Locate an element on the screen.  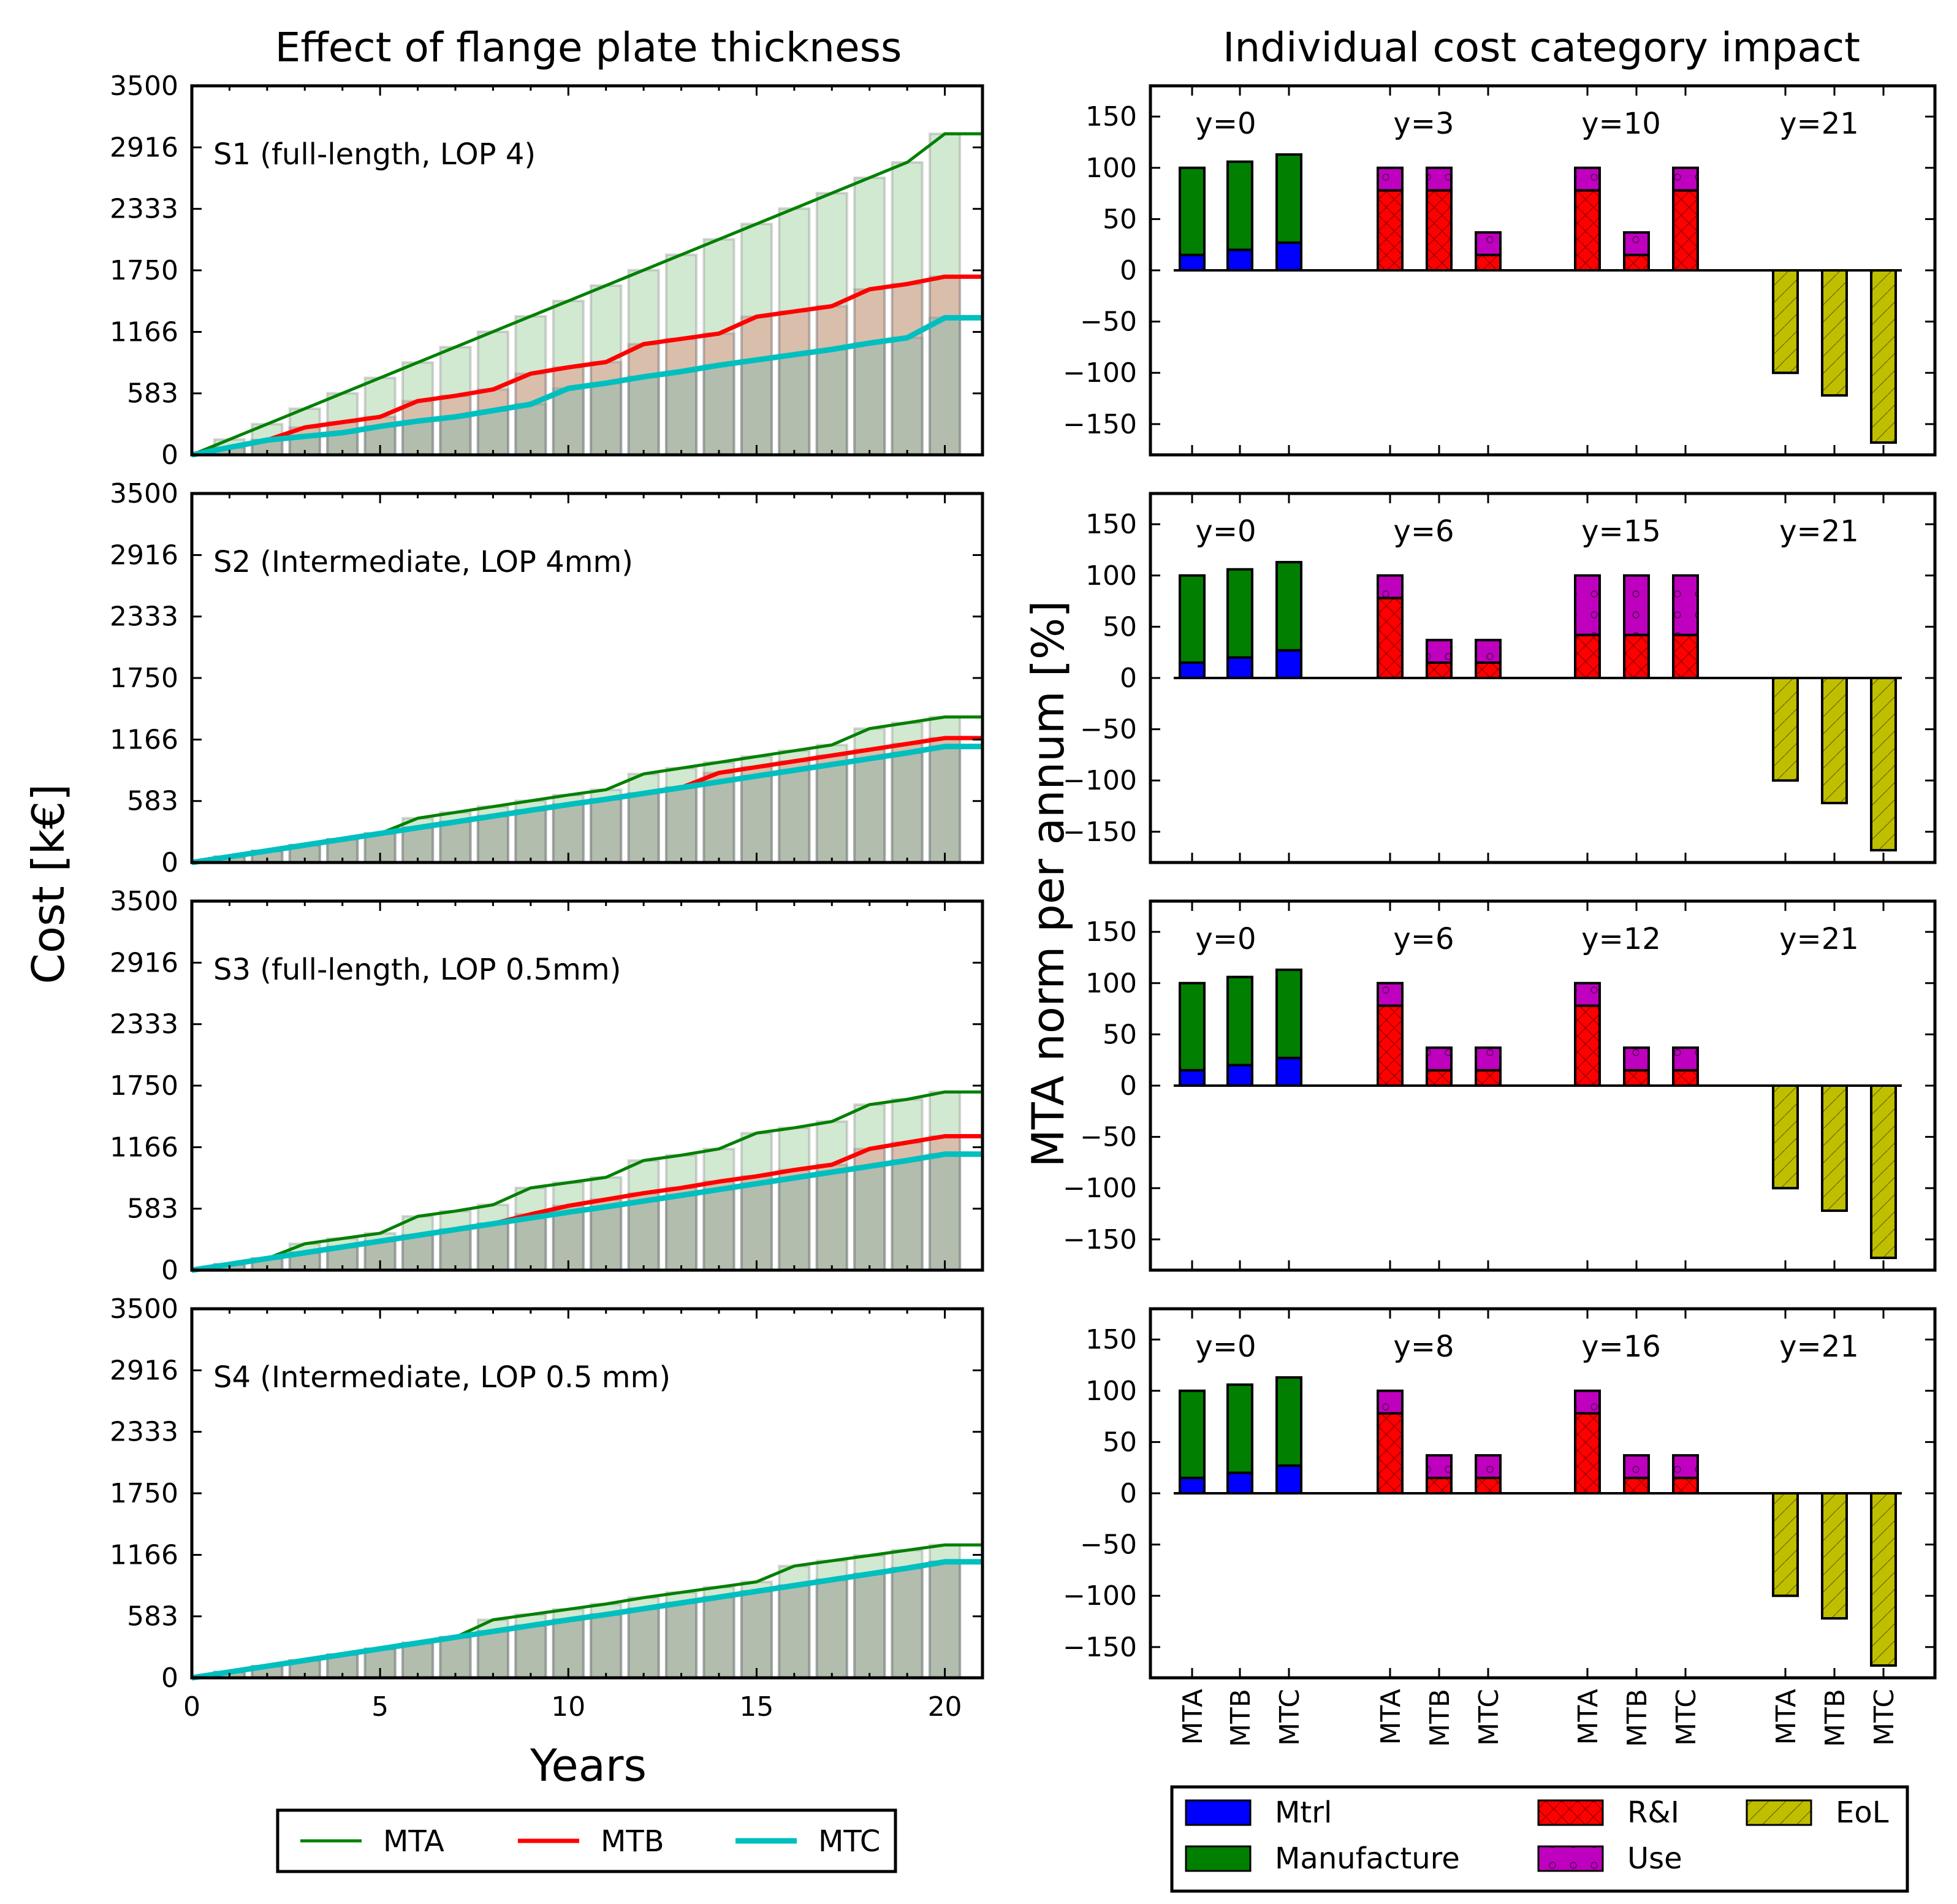
y-tick-label: 583 is located at coordinates (152, 801).